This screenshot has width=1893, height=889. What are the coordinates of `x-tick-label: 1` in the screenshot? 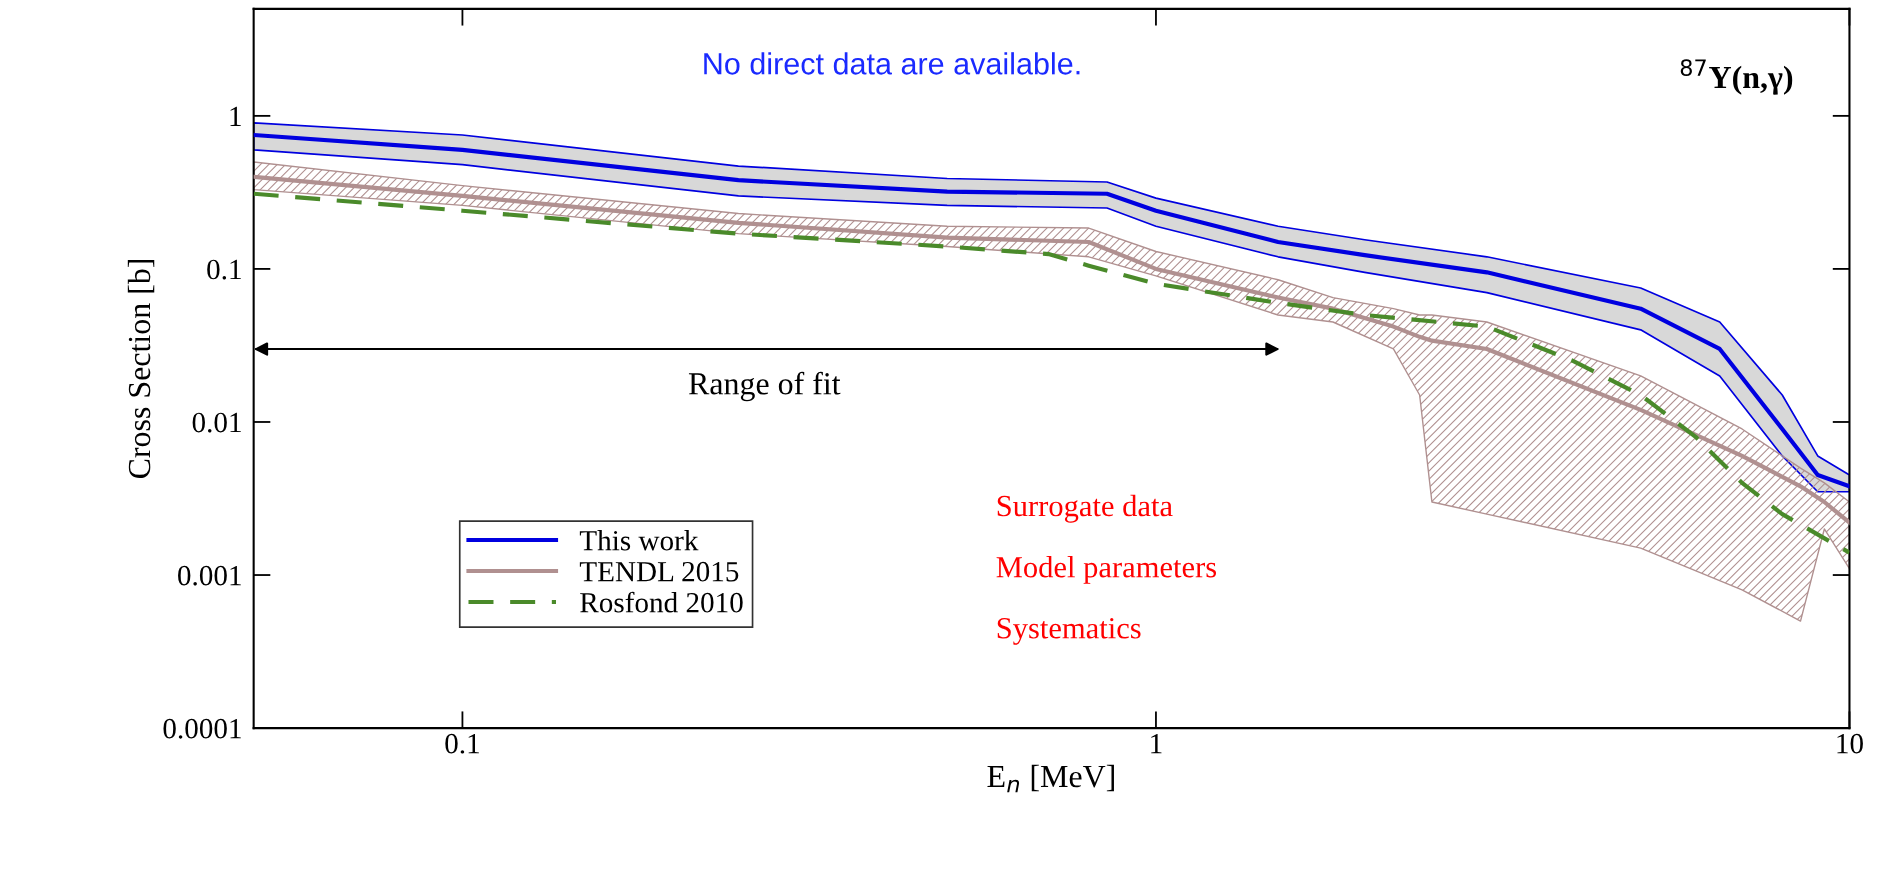 It's located at (1156, 743).